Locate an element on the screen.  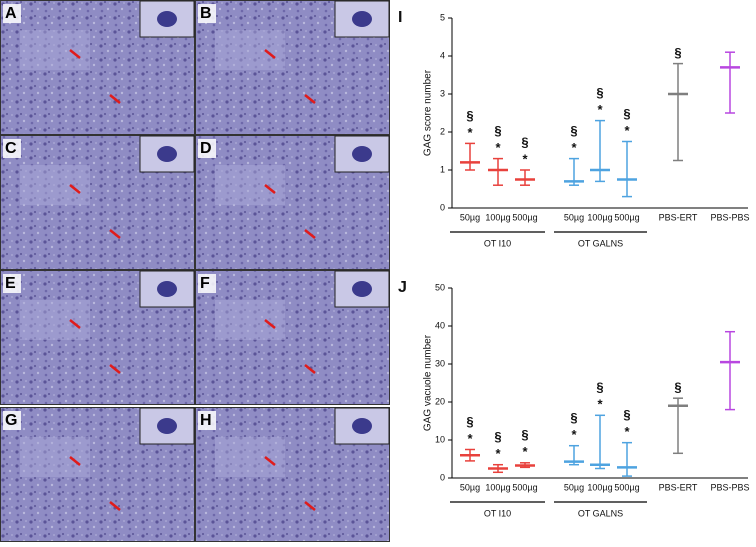
panel-label: F is located at coordinates (205, 283).